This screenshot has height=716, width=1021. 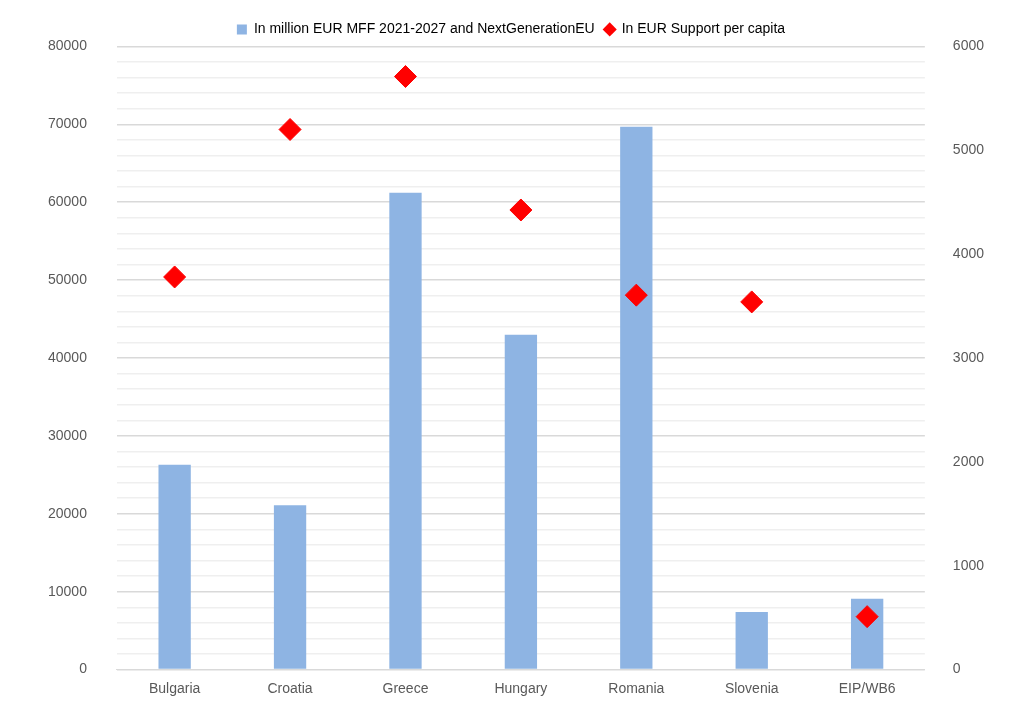 What do you see at coordinates (968, 45) in the screenshot?
I see `y2-tick-label: 6000` at bounding box center [968, 45].